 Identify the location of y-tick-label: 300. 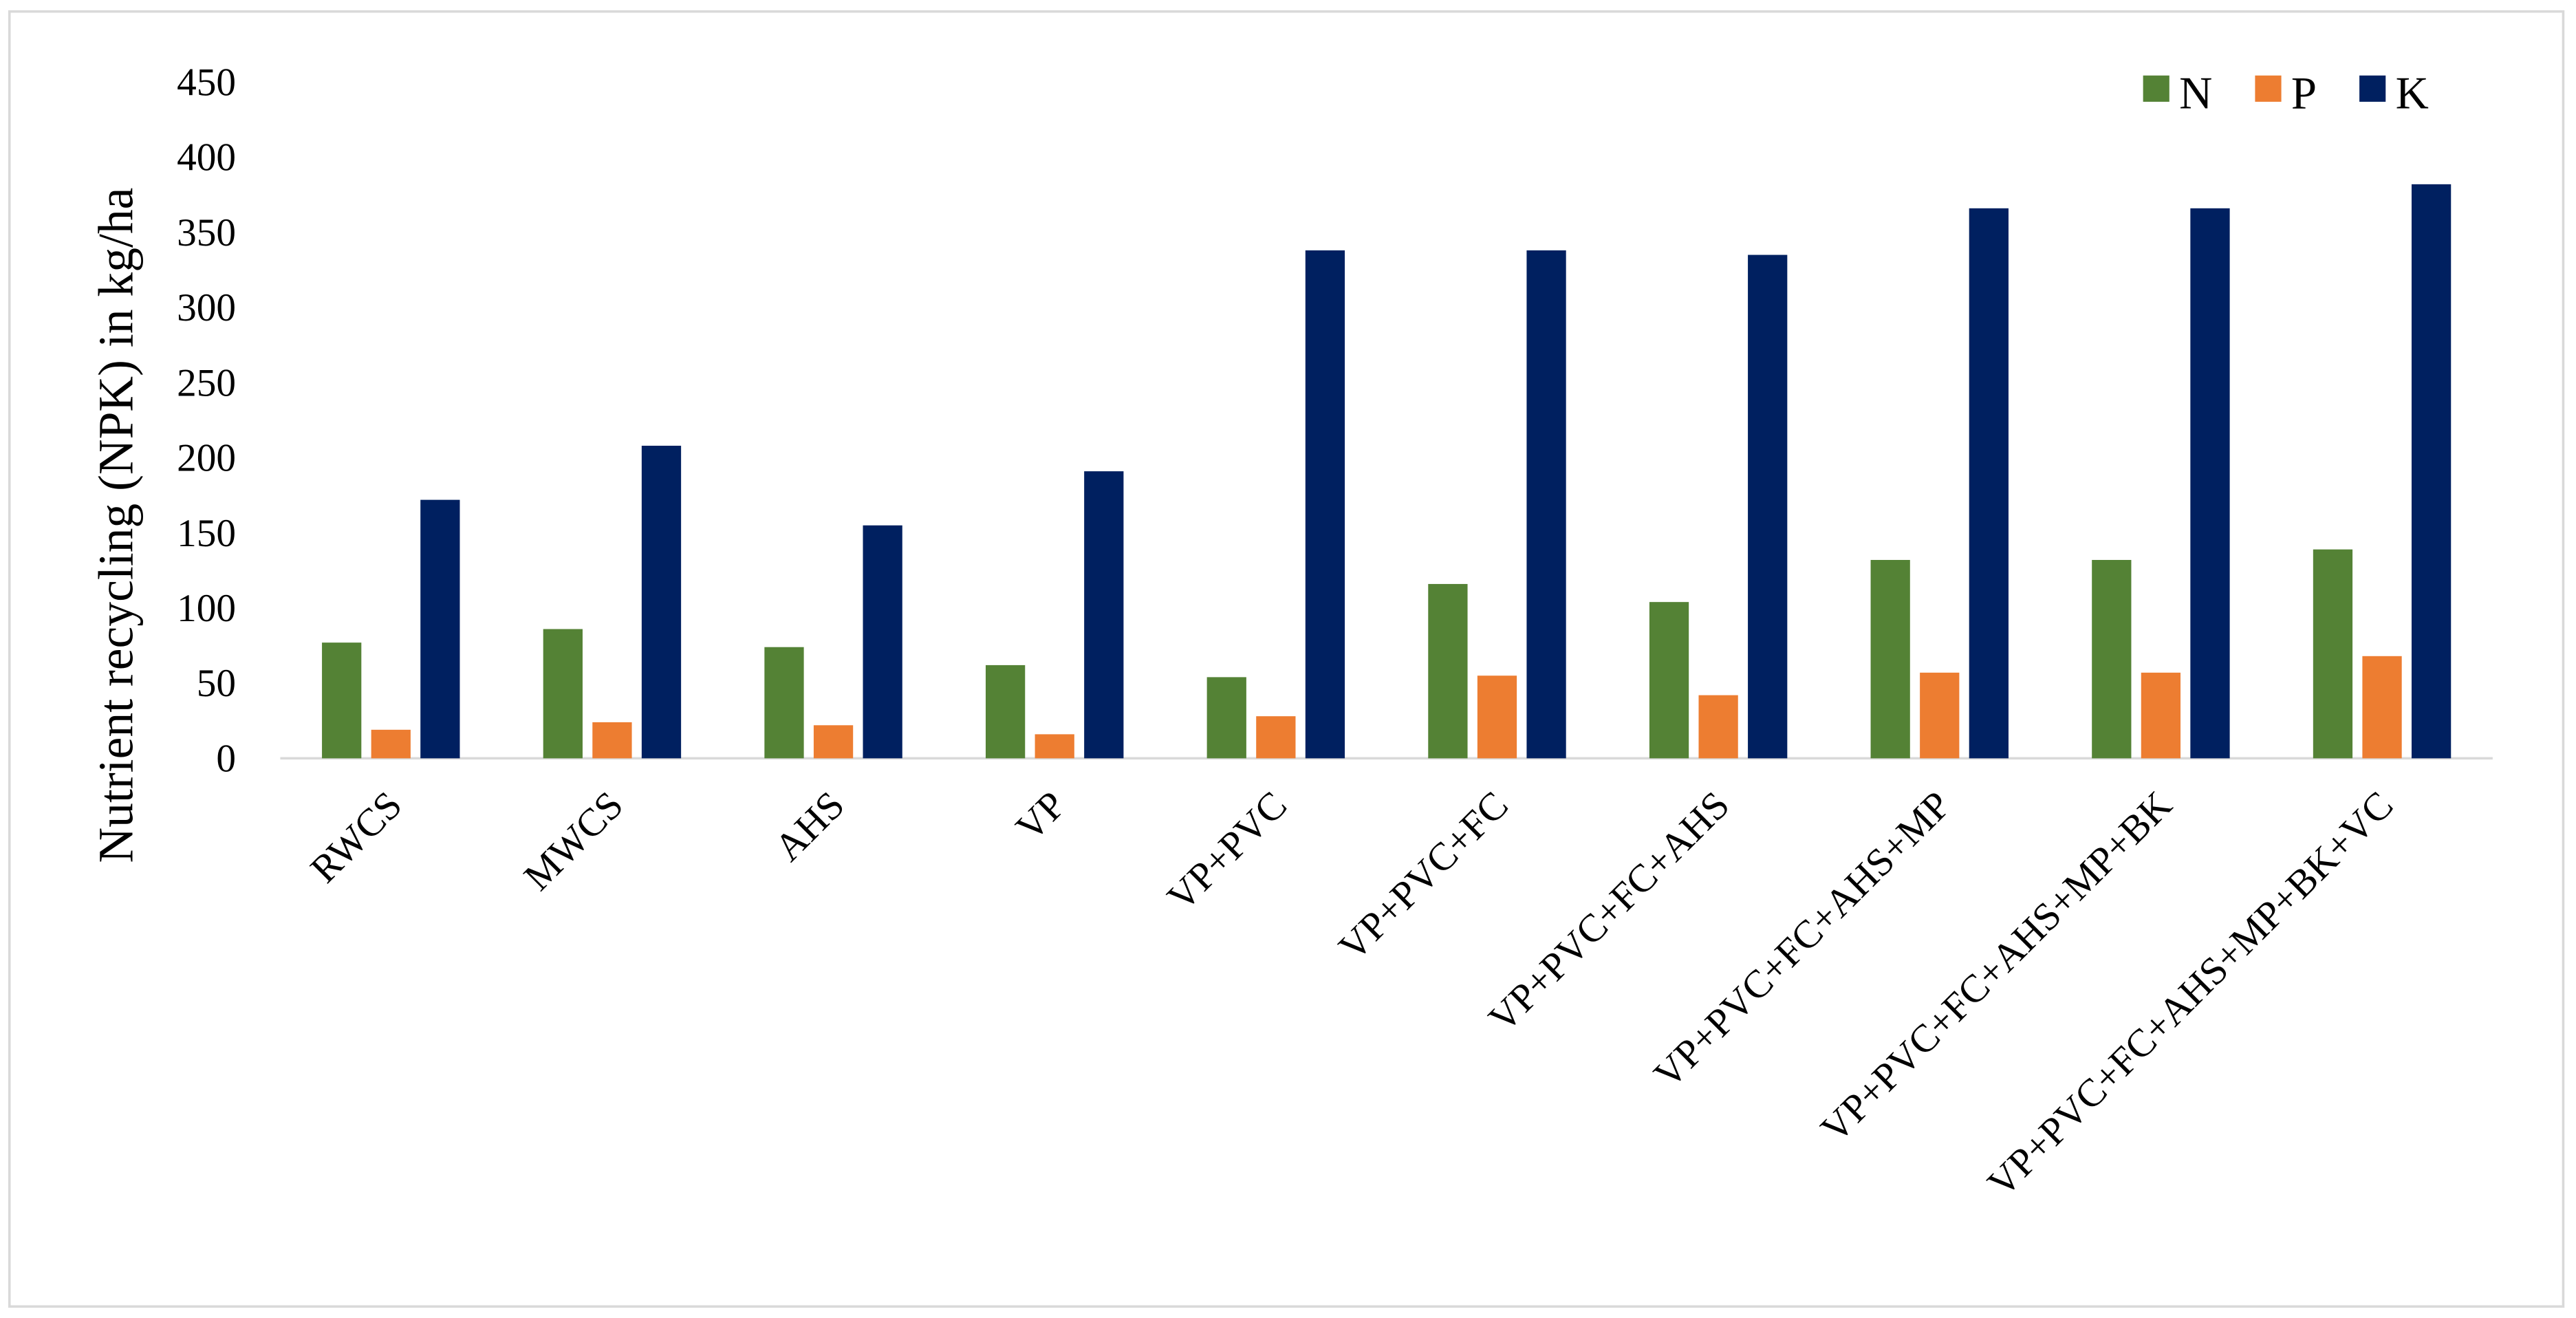
(206, 308).